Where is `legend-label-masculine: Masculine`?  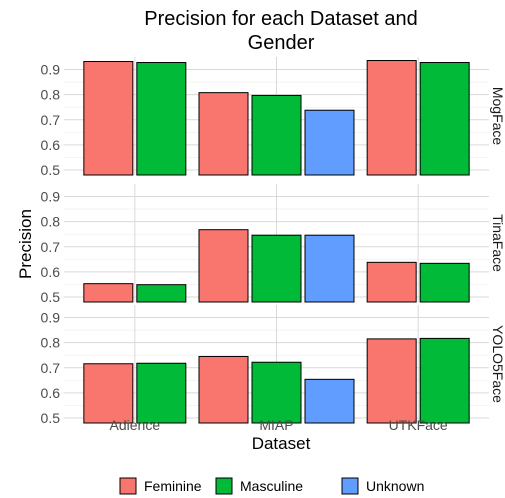 legend-label-masculine: Masculine is located at coordinates (271, 486).